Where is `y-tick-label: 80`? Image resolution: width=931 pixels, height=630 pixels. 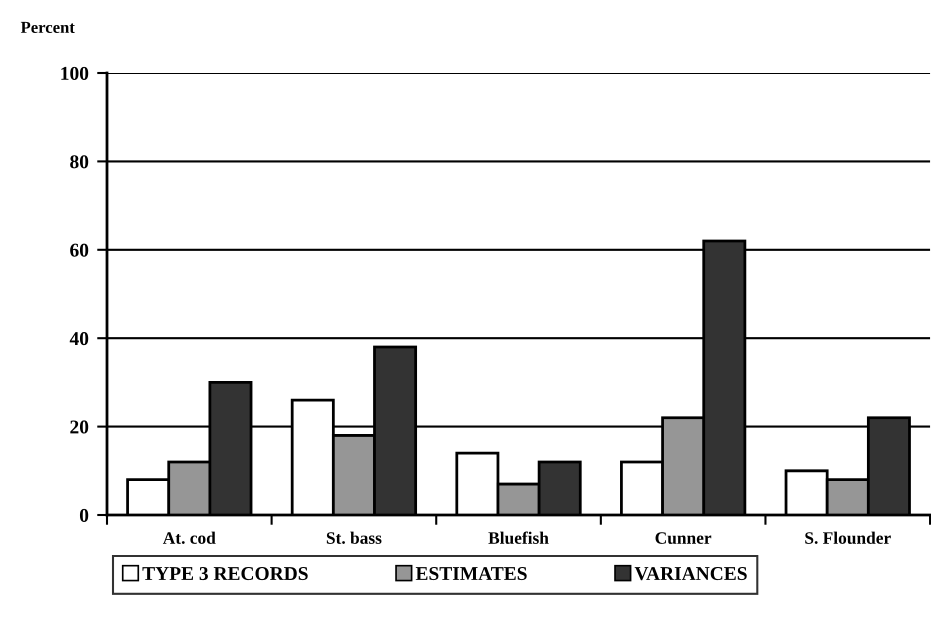
y-tick-label: 80 is located at coordinates (79, 161).